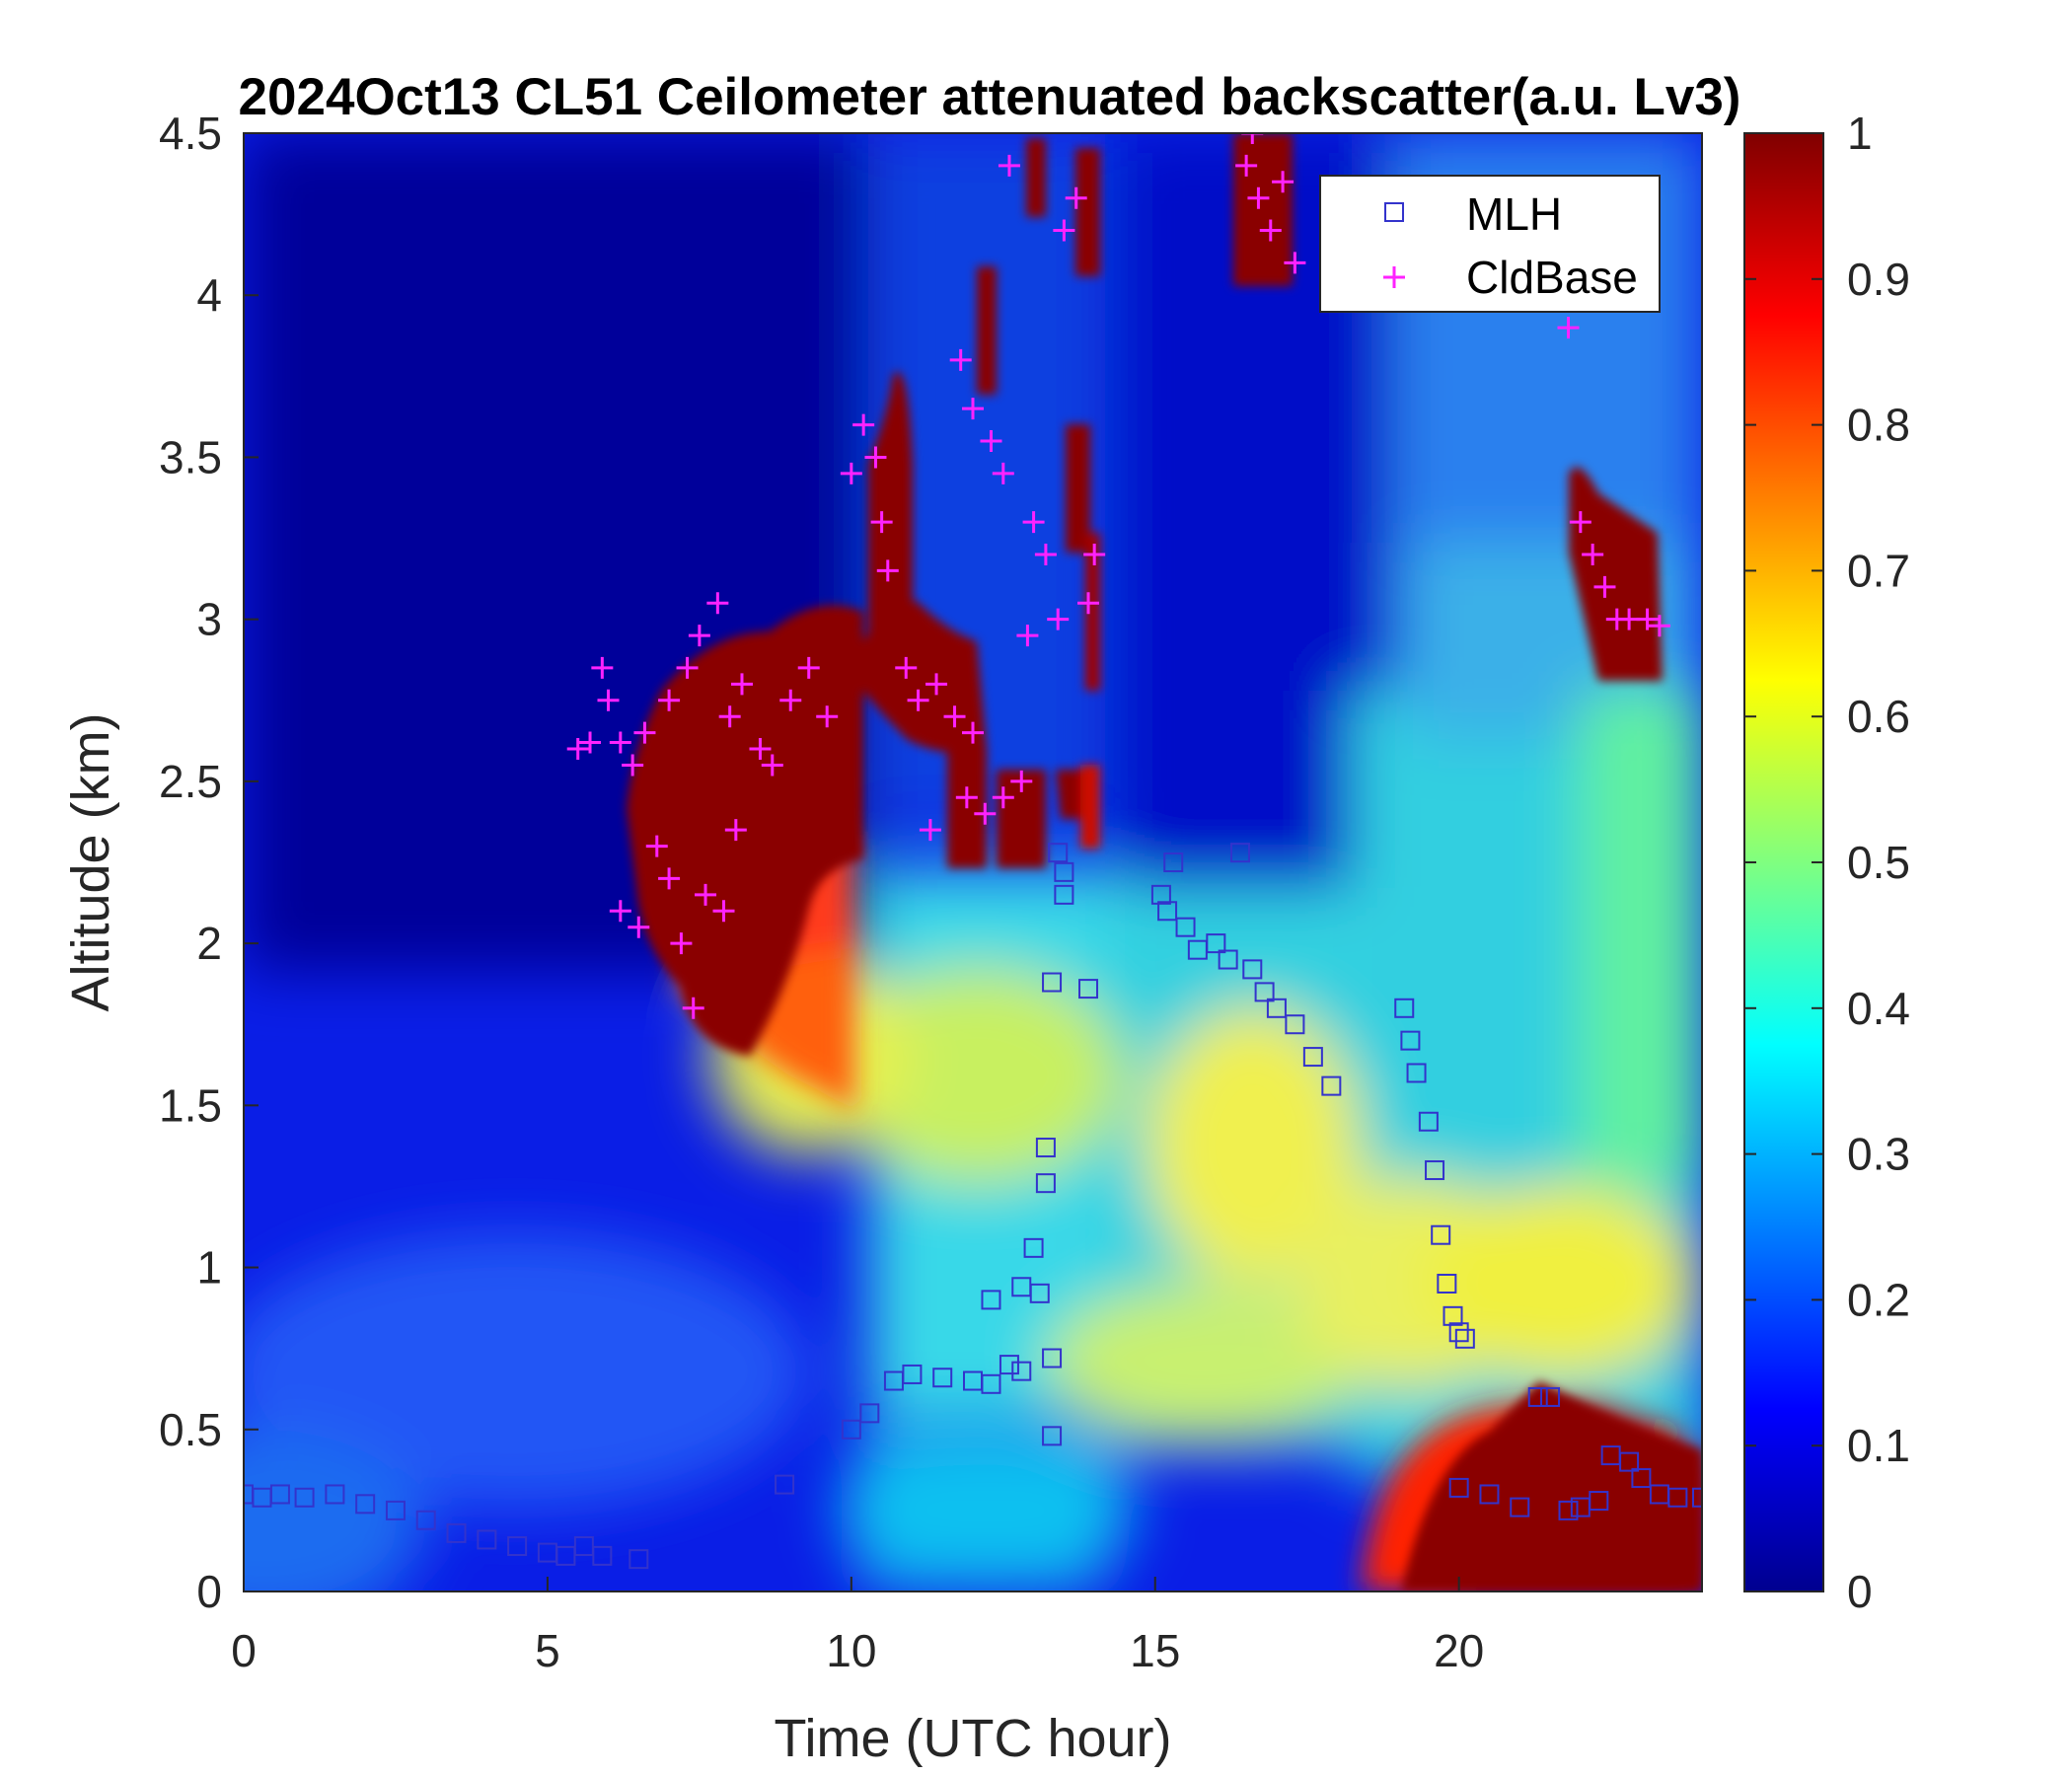  I want to click on y-tick-label: 3, so click(209, 620).